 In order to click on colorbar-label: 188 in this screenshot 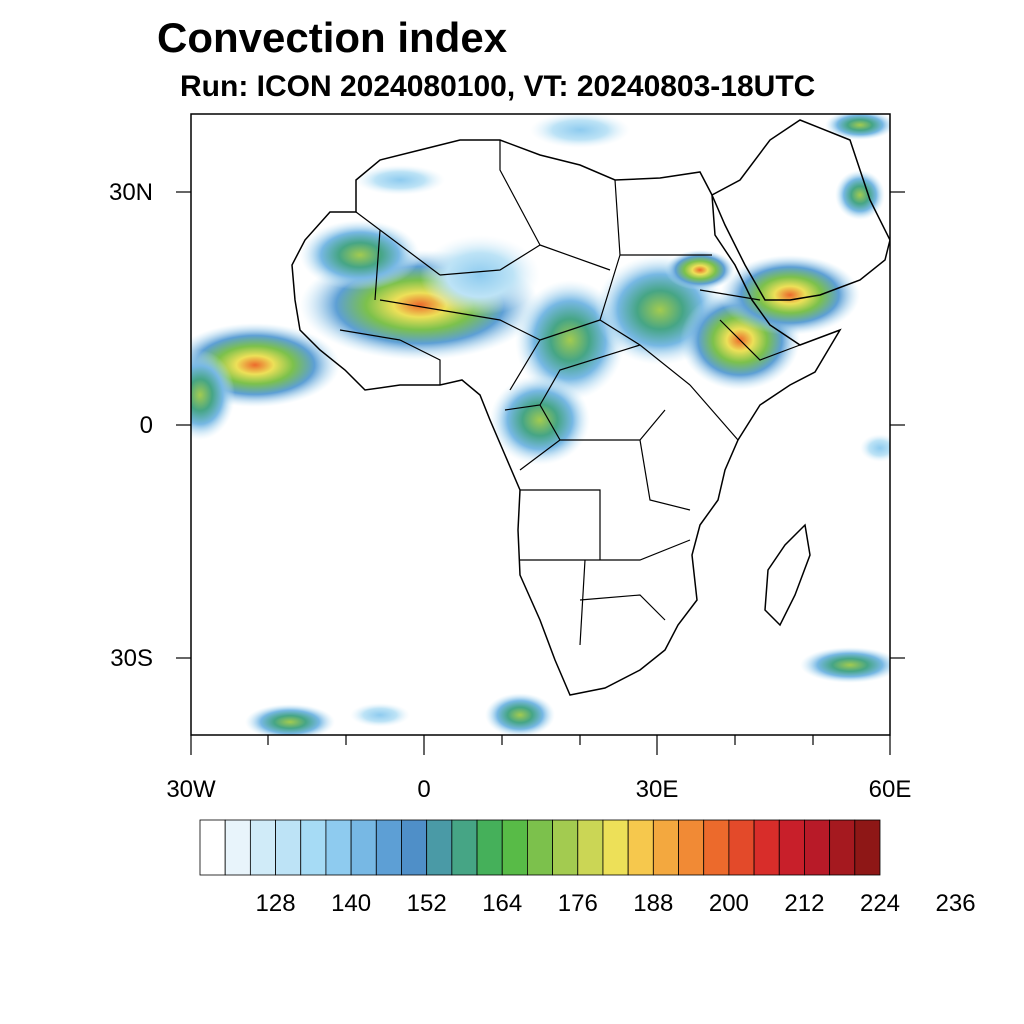, I will do `click(653, 903)`.